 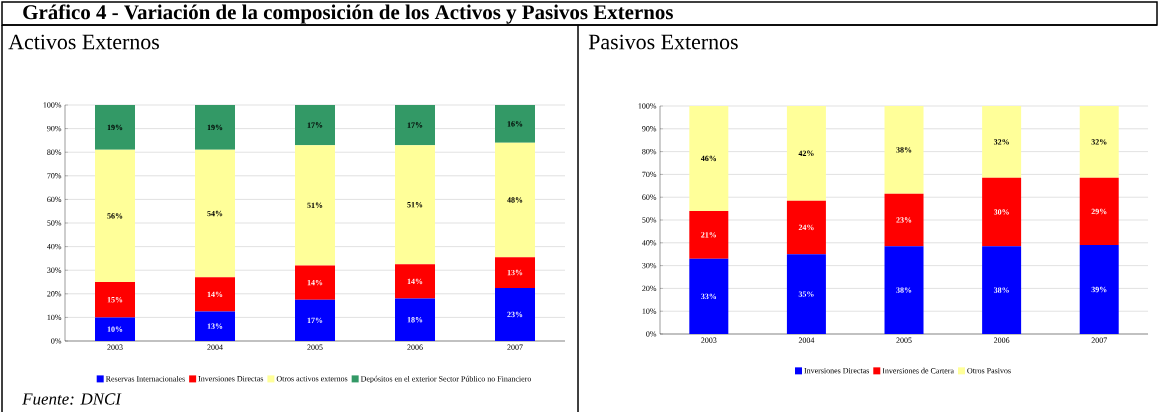 I want to click on source-note: Fuente: DNCI, so click(x=72, y=399).